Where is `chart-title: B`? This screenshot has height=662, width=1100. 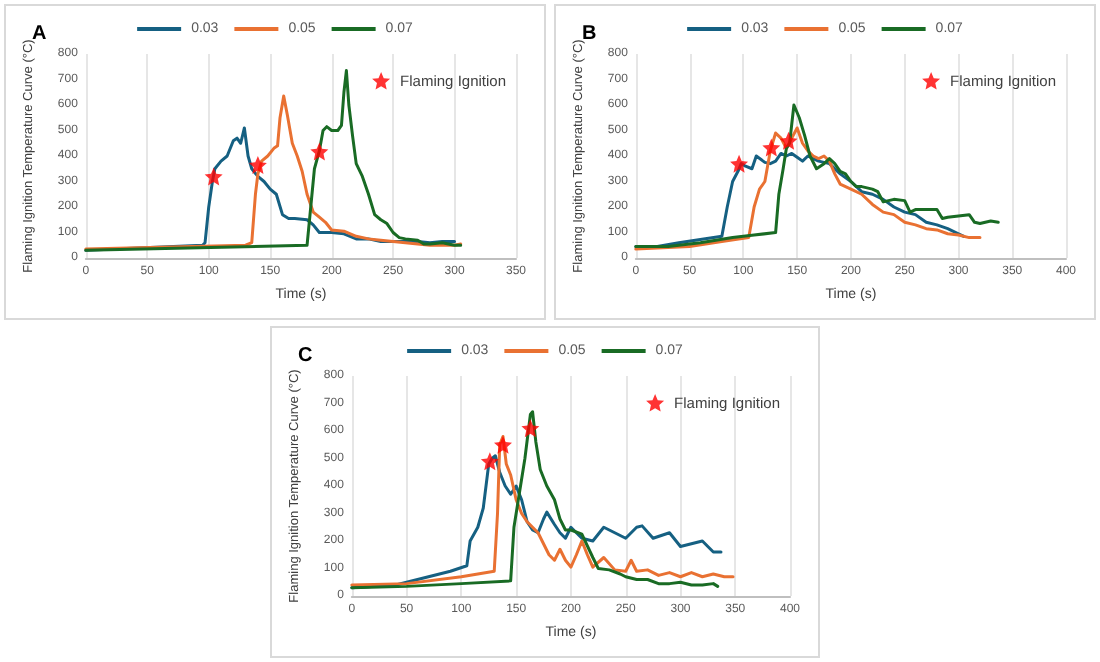
chart-title: B is located at coordinates (589, 34).